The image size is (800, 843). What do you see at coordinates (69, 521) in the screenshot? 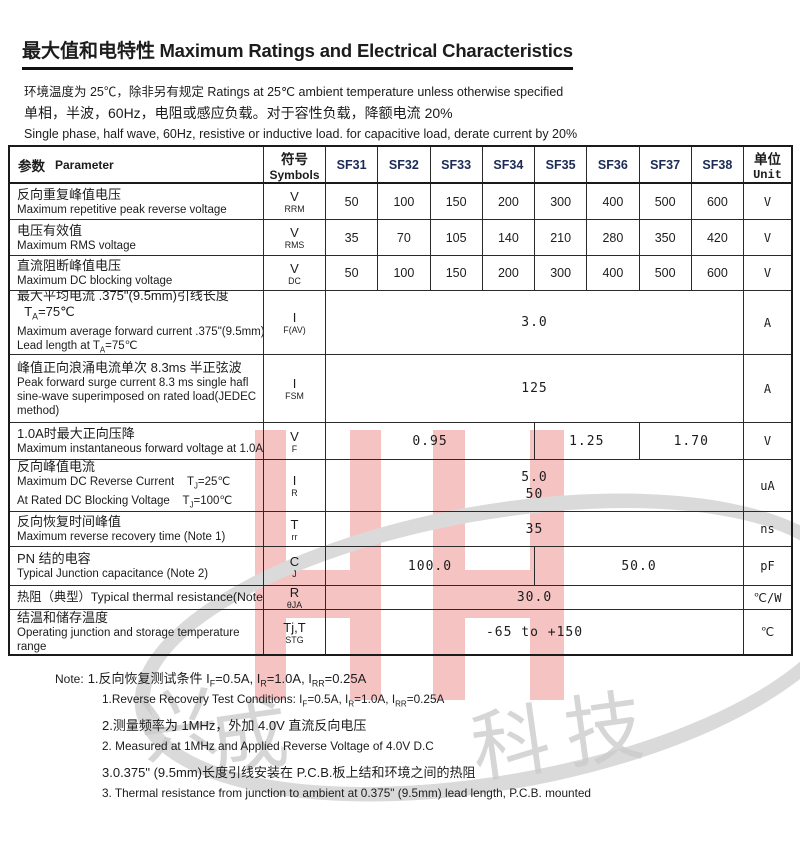
I see `parameter-line: 反向恢复时间峰值` at bounding box center [69, 521].